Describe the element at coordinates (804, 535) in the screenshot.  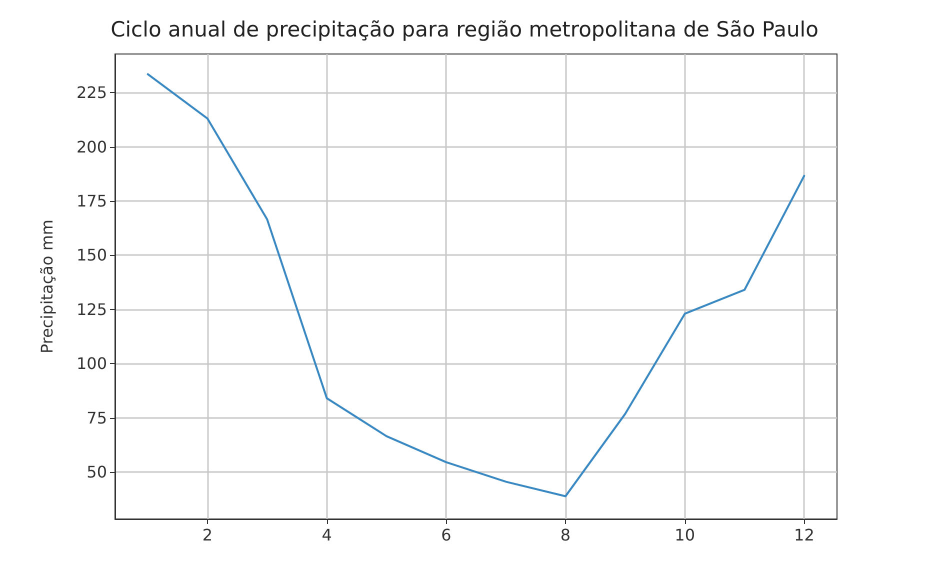
I see `x-tick-label: 12` at that location.